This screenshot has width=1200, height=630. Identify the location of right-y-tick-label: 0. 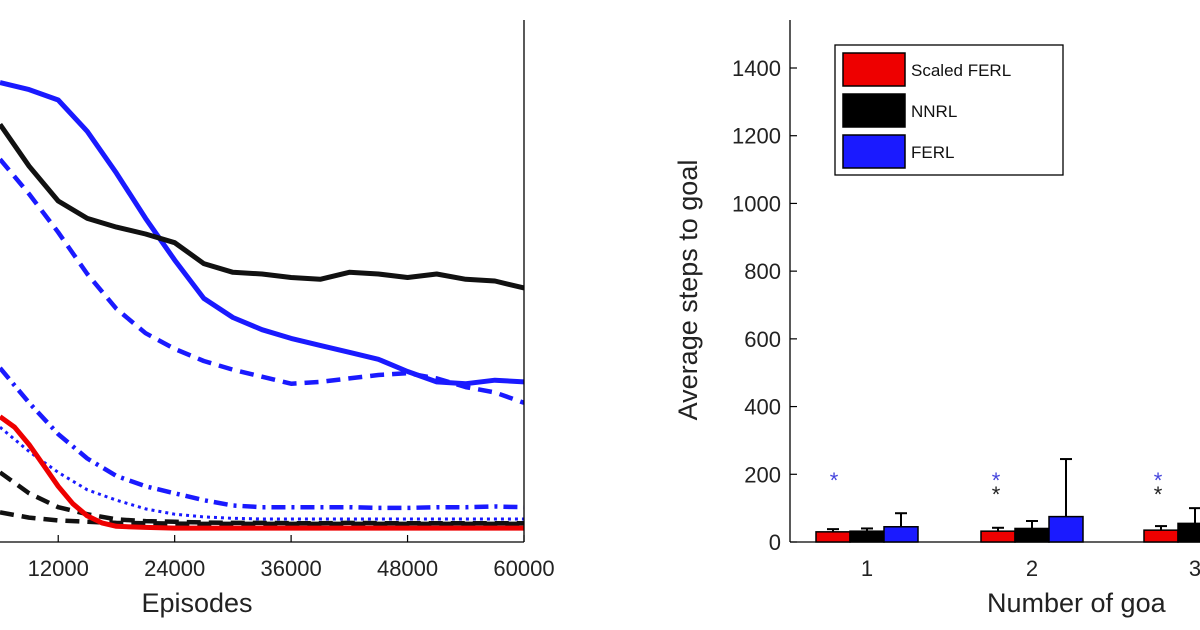
(775, 542).